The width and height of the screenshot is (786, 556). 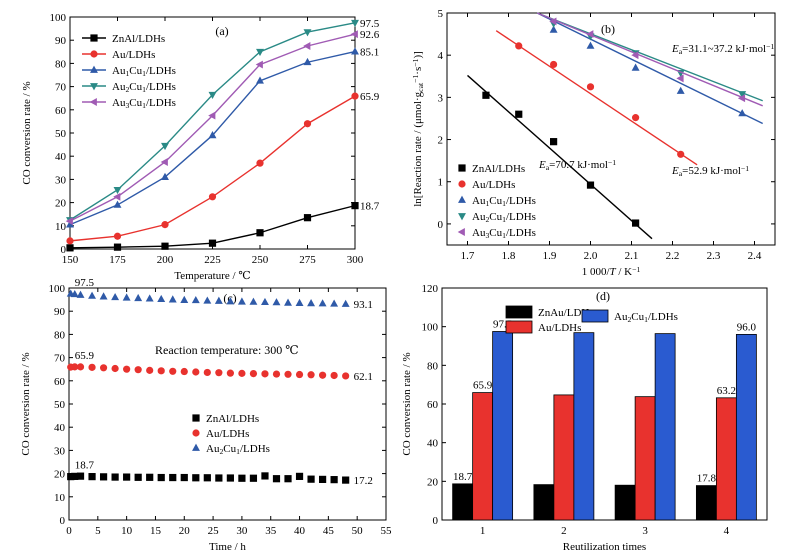 What do you see at coordinates (220, 473) in the screenshot?
I see `series-ZnAl/LDHs: 18.7 17.2` at bounding box center [220, 473].